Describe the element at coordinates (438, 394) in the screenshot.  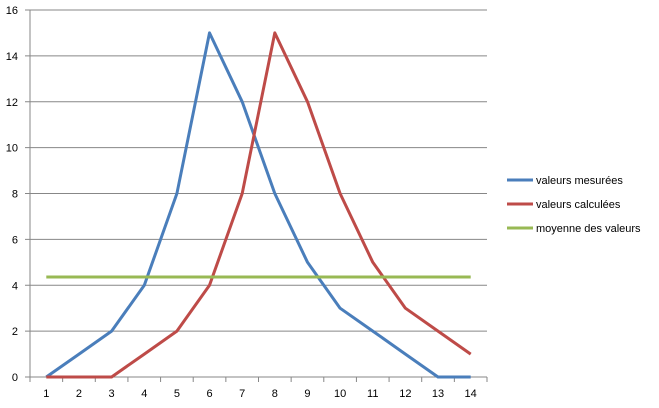
I see `x-tick-label: 13` at that location.